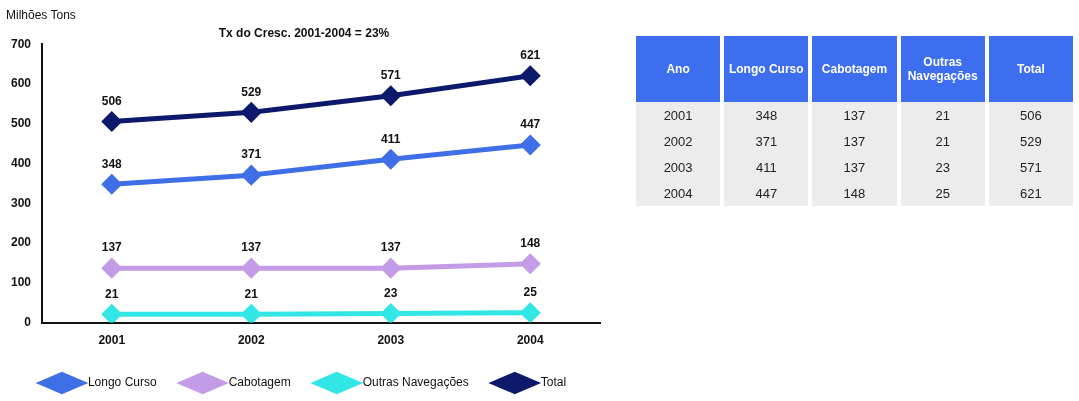  Describe the element at coordinates (304, 32) in the screenshot. I see `chart-title: Tx do Cresc. 2001-2004 = 23%` at that location.